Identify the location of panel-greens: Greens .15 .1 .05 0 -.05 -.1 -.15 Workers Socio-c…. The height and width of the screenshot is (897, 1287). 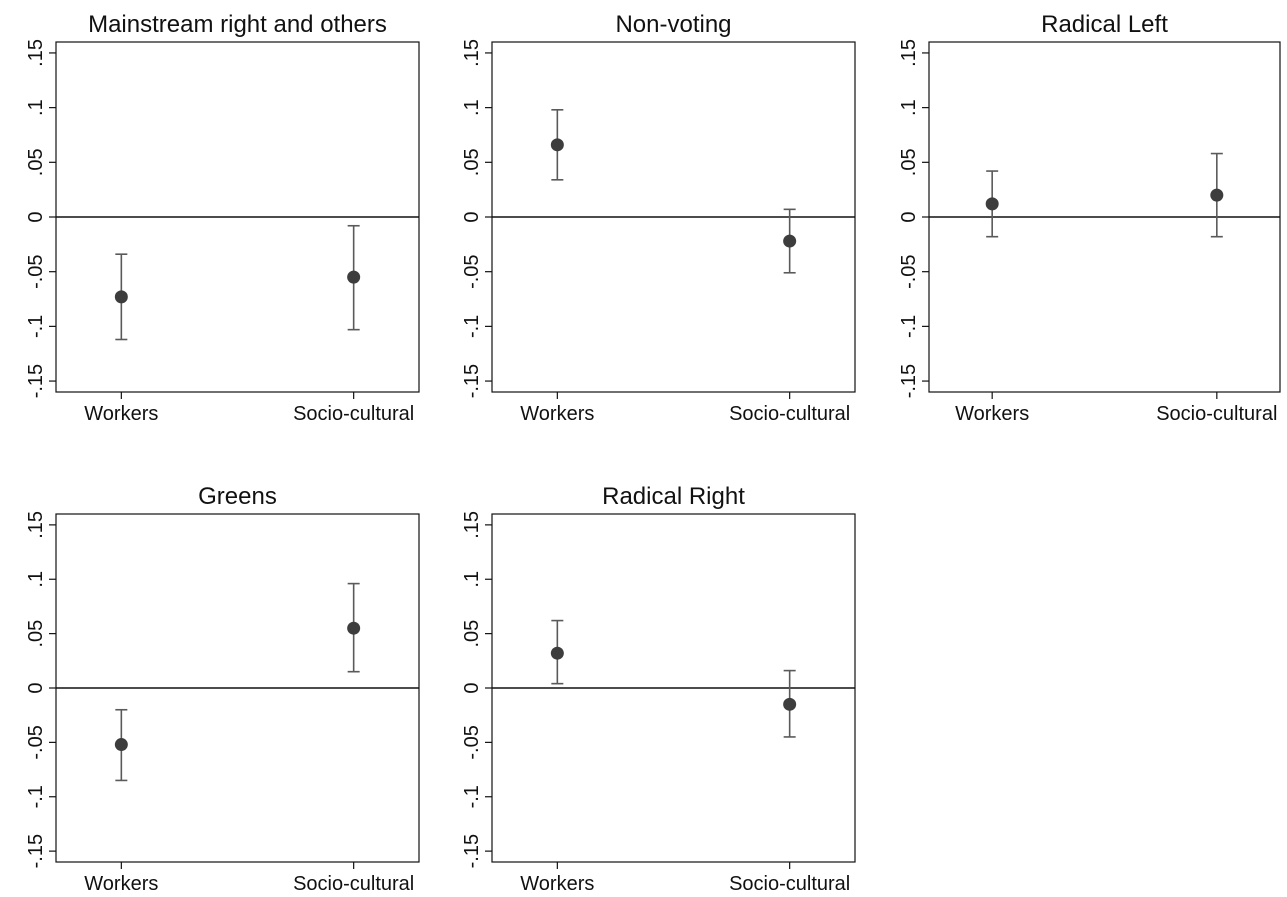
(222, 689).